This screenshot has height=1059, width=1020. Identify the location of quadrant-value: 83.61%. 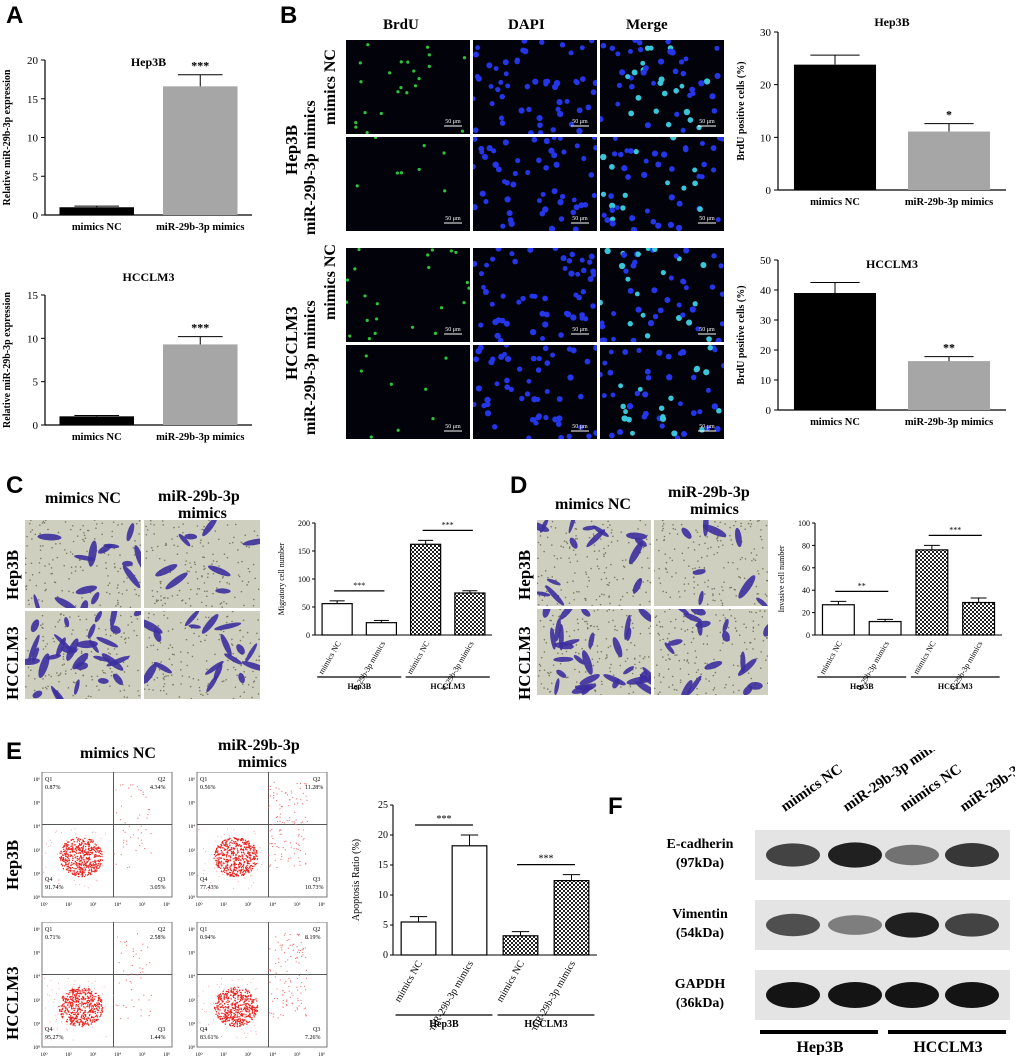
(209, 1038).